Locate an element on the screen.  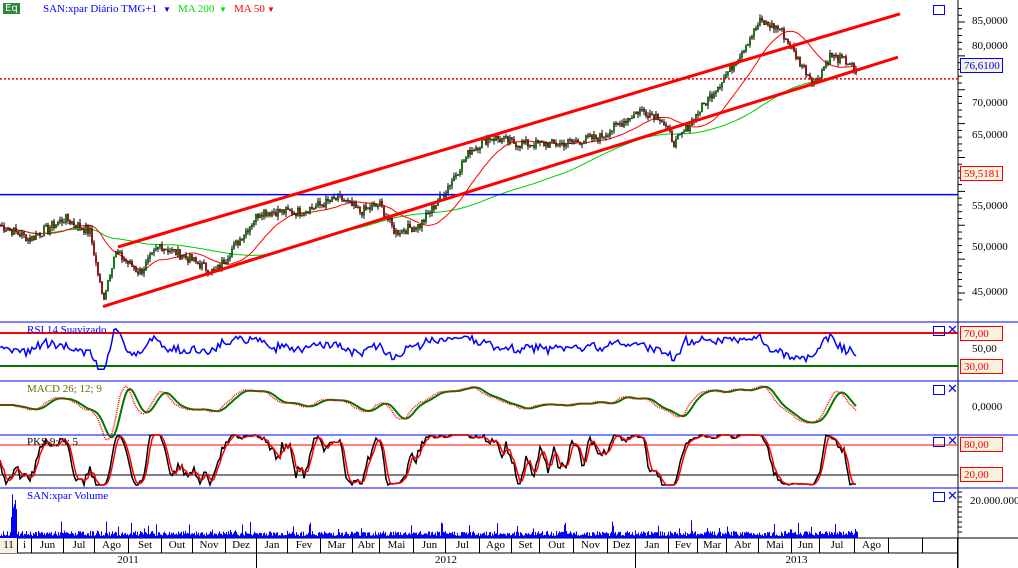
month-label: Set is located at coordinates (526, 545).